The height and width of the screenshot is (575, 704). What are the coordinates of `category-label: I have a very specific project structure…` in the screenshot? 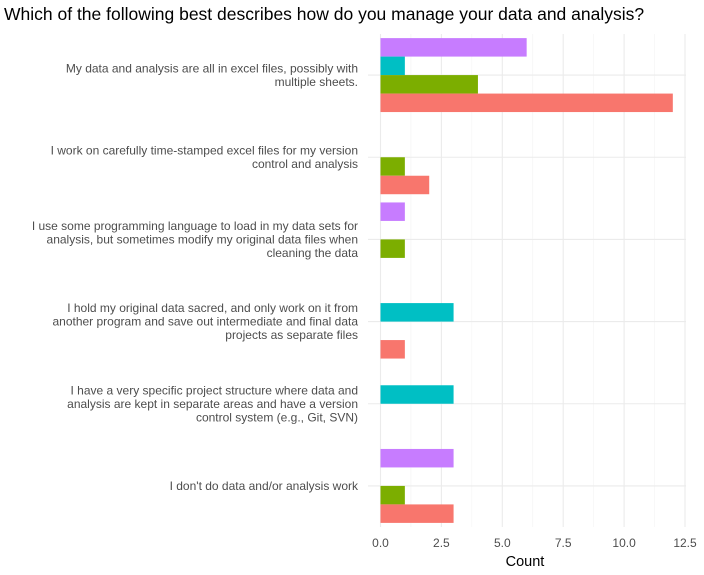 It's located at (212, 403).